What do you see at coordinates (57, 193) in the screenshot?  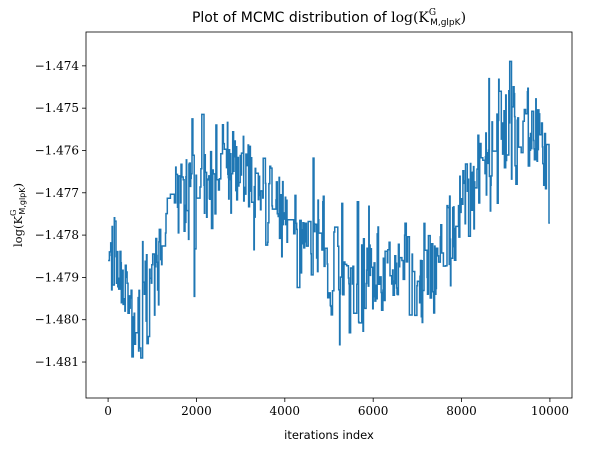 I see `y-tick-label: −1.477` at bounding box center [57, 193].